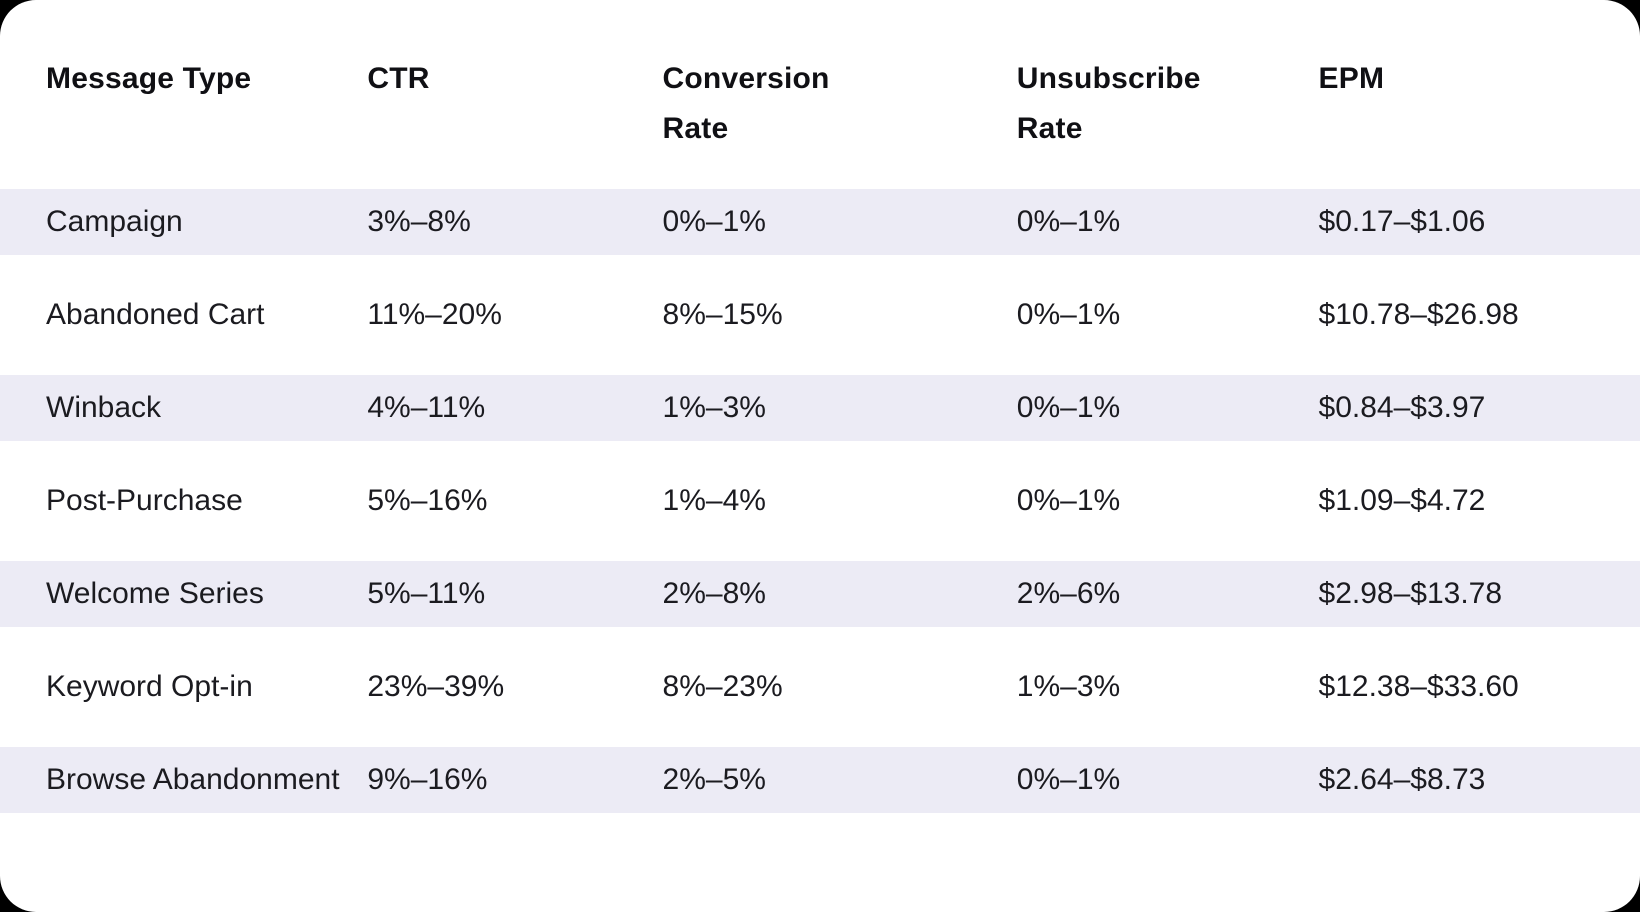  What do you see at coordinates (149, 78) in the screenshot?
I see `column-header-message-type: Message Type` at bounding box center [149, 78].